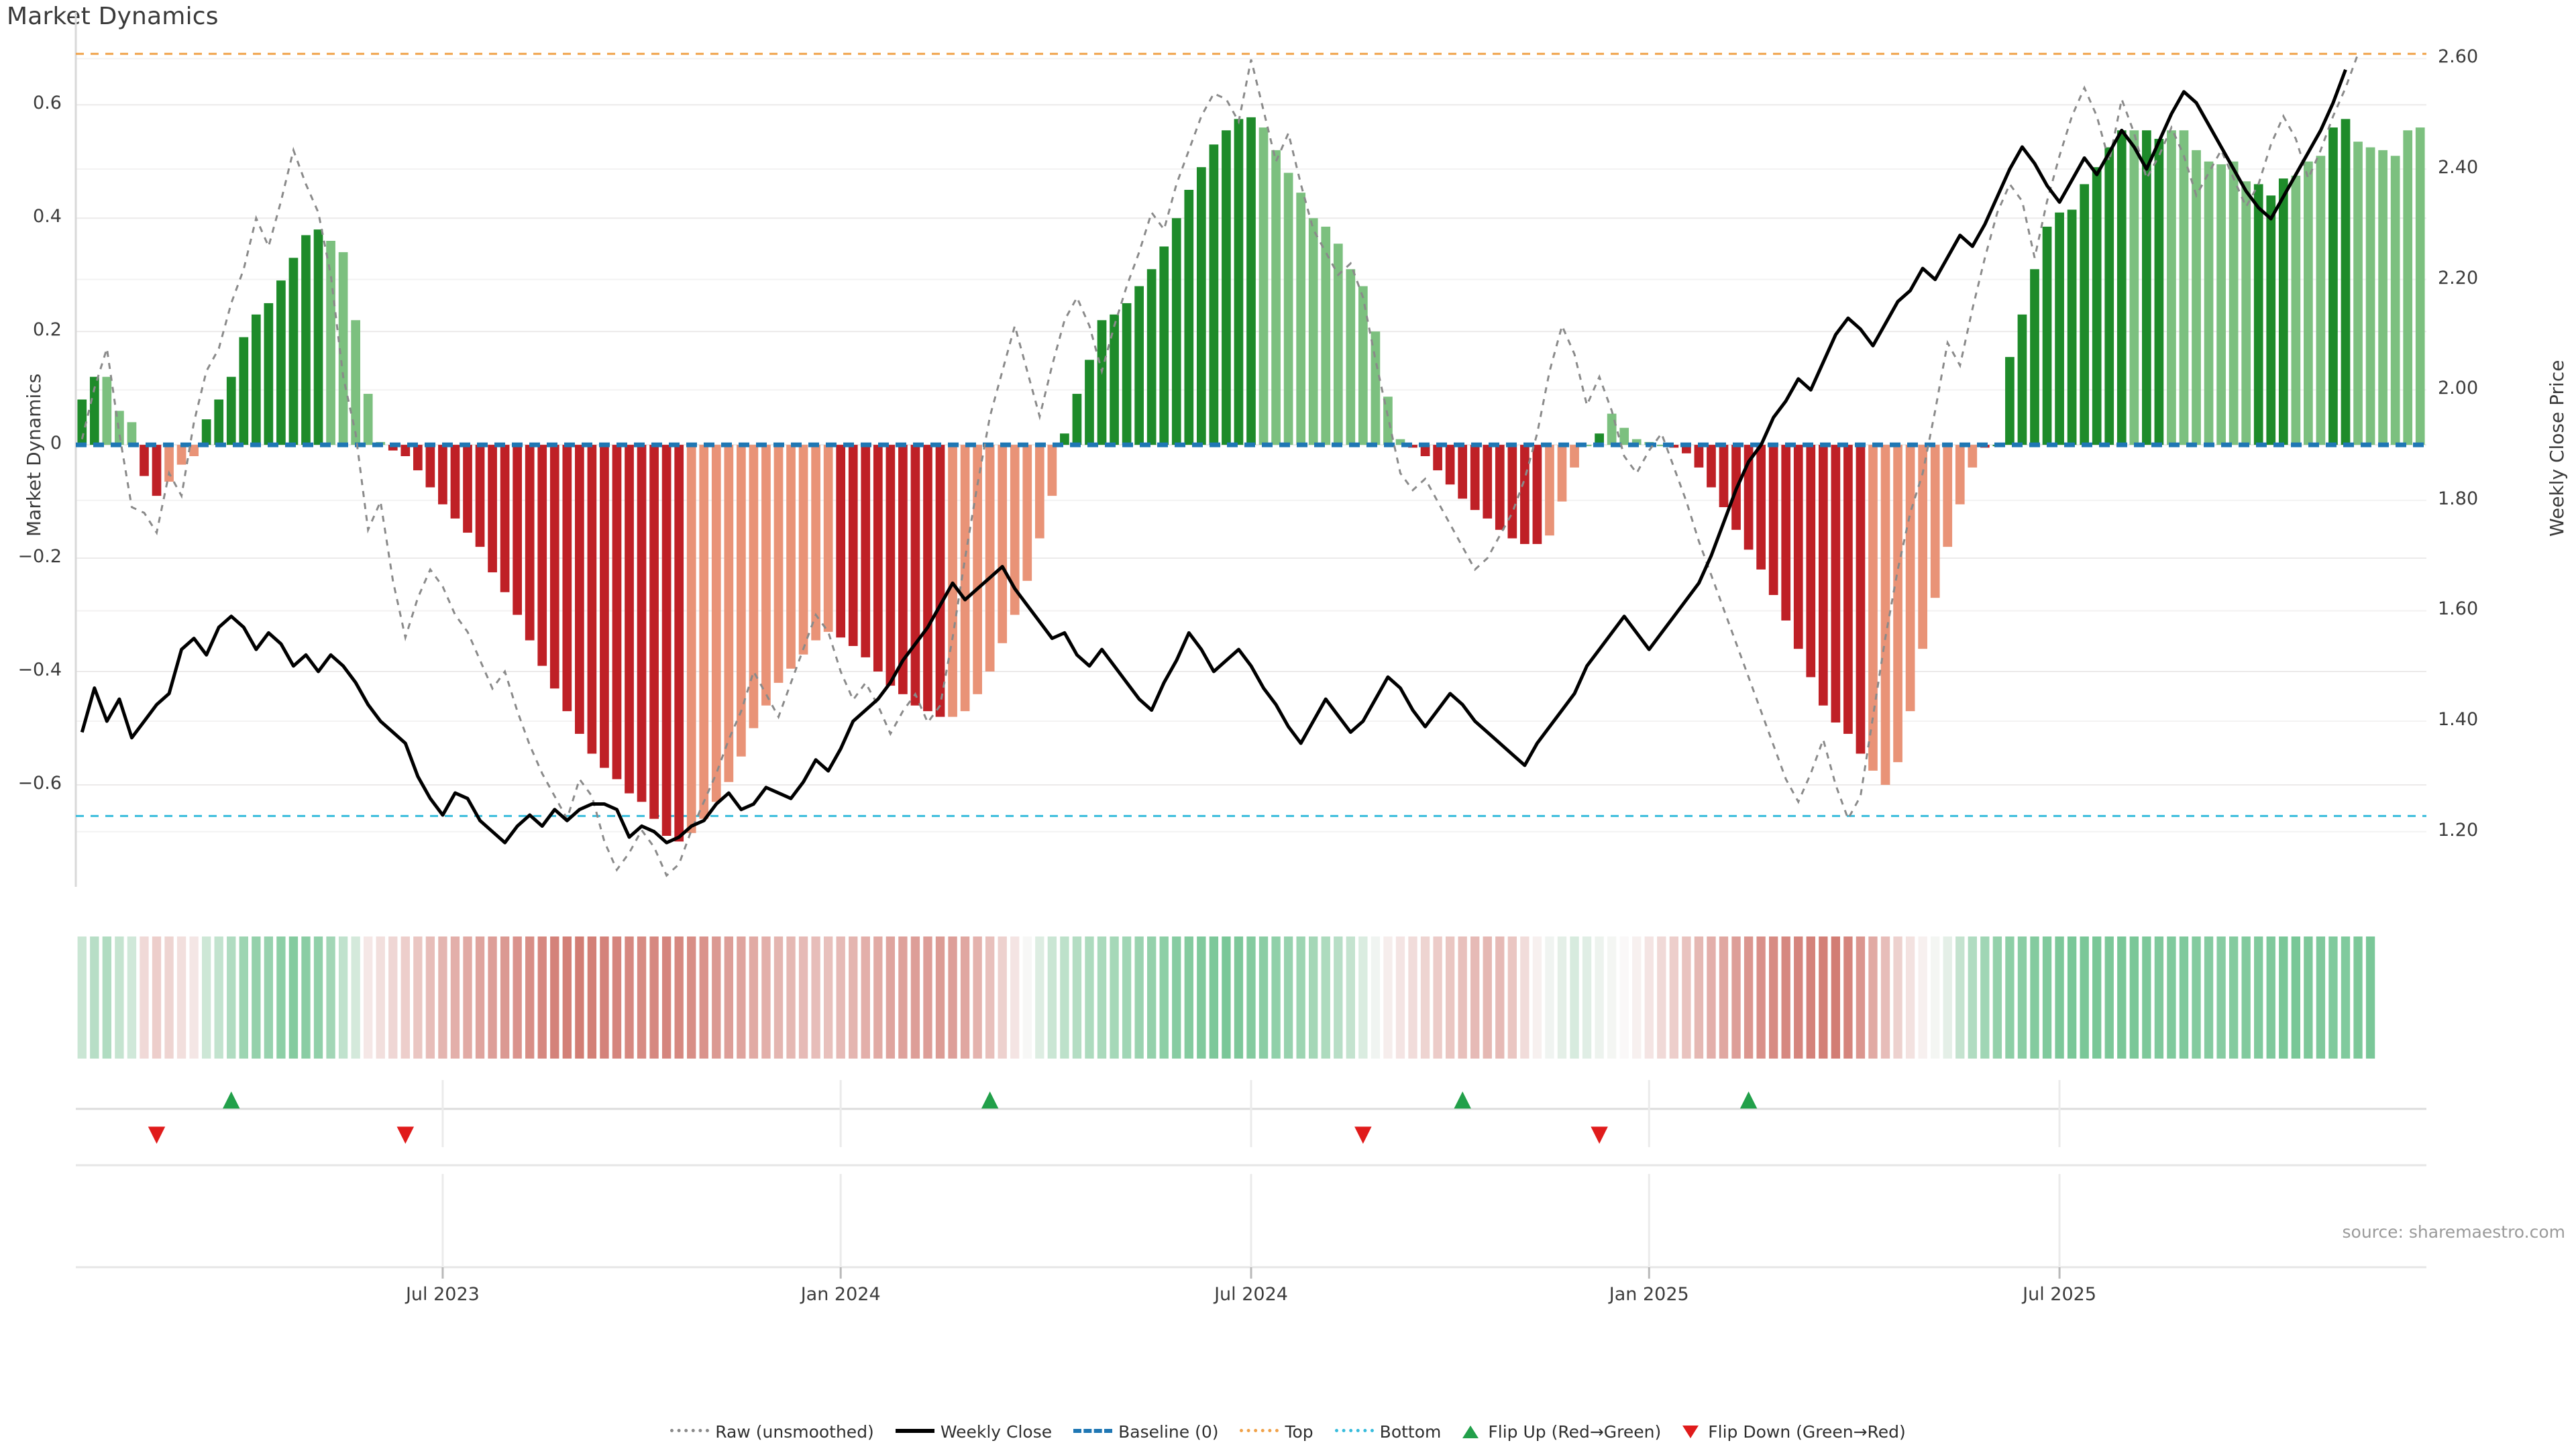  What do you see at coordinates (39, 783) in the screenshot?
I see `left-tick-label: −0.6` at bounding box center [39, 783].